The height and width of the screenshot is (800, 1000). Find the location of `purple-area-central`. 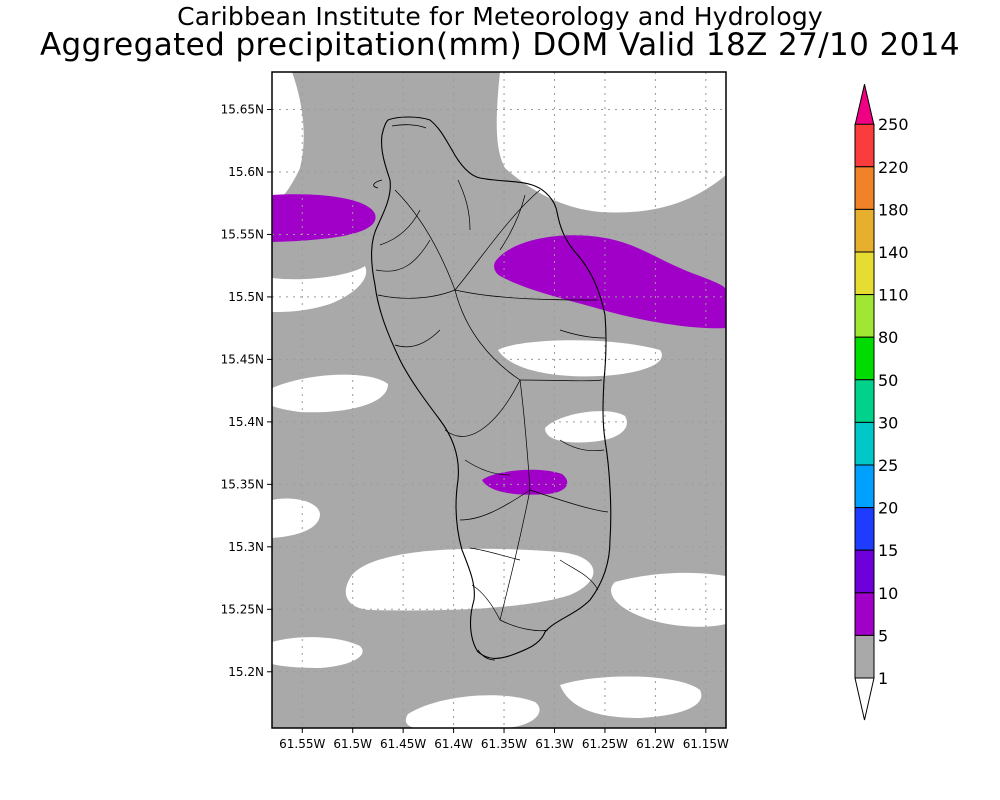

purple-area-central is located at coordinates (525, 482).